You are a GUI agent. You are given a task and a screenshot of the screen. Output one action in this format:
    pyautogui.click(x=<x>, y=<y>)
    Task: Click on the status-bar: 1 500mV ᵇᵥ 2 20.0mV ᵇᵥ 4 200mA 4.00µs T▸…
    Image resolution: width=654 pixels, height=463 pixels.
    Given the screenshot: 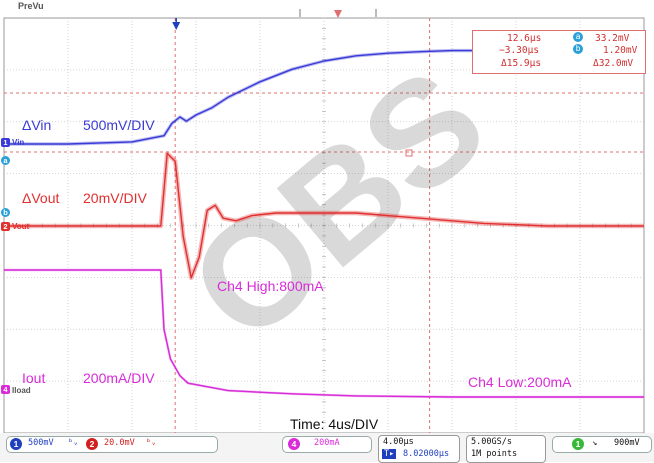 What is the action you would take?
    pyautogui.click(x=327, y=448)
    